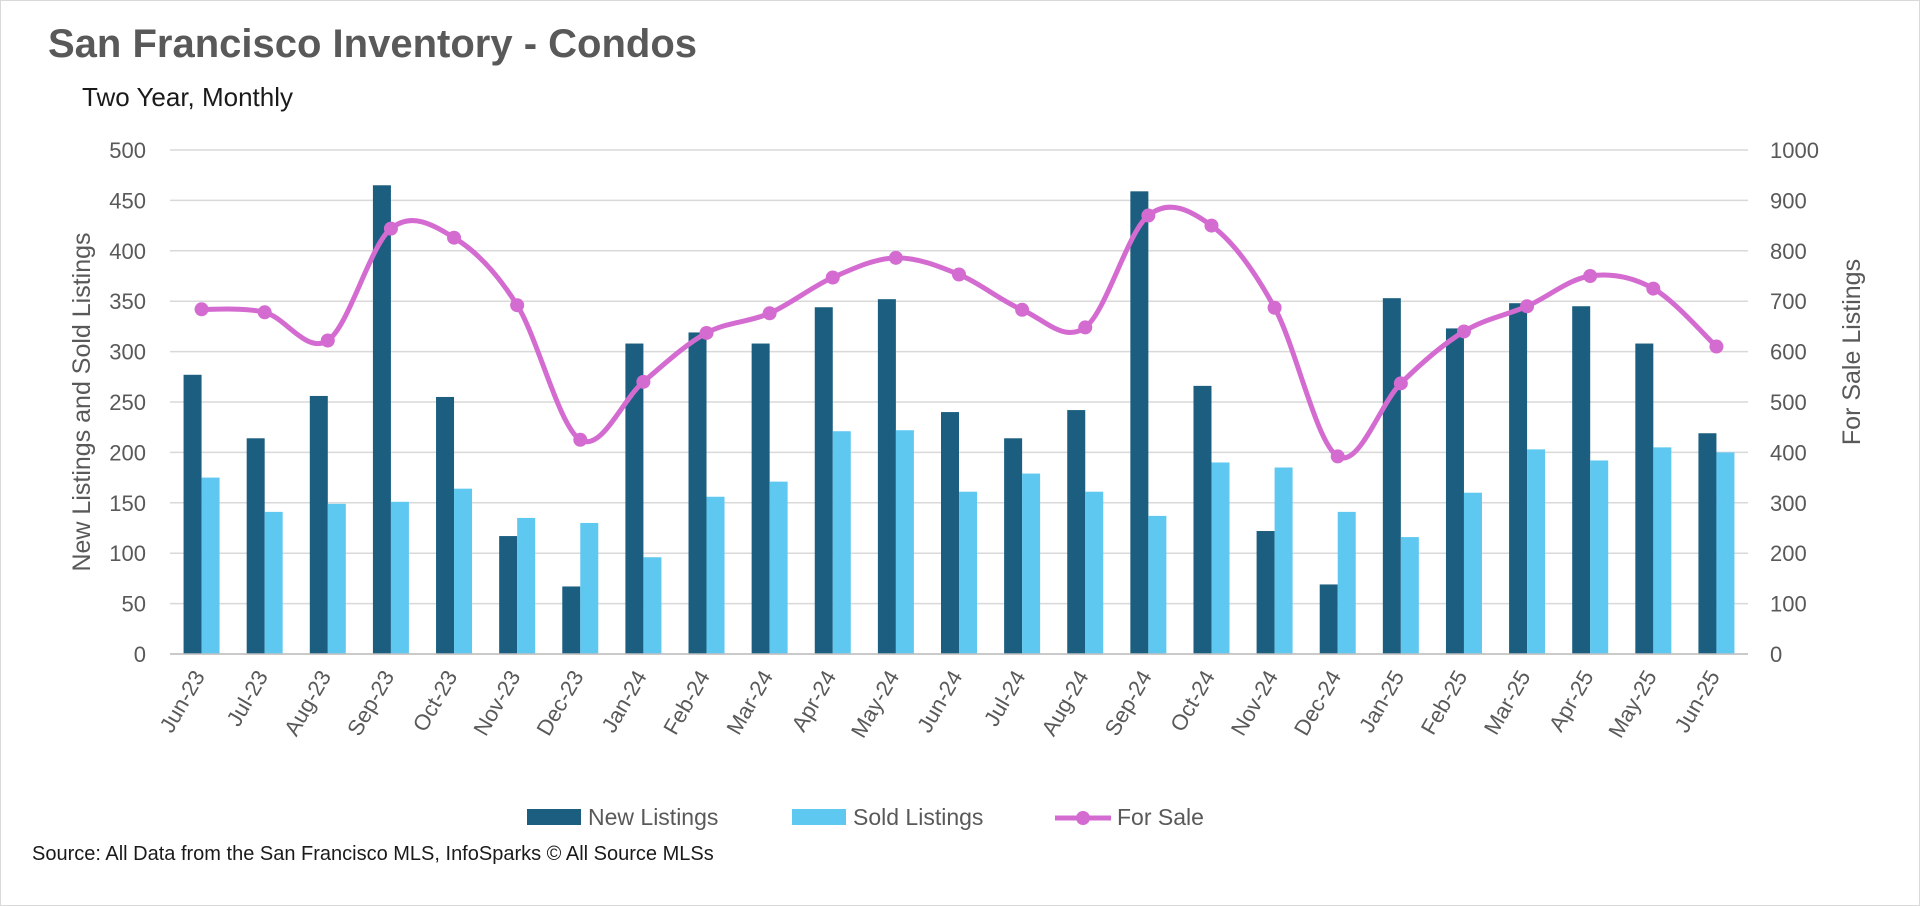  I want to click on x-tick-label: Nov-24, so click(1254, 703).